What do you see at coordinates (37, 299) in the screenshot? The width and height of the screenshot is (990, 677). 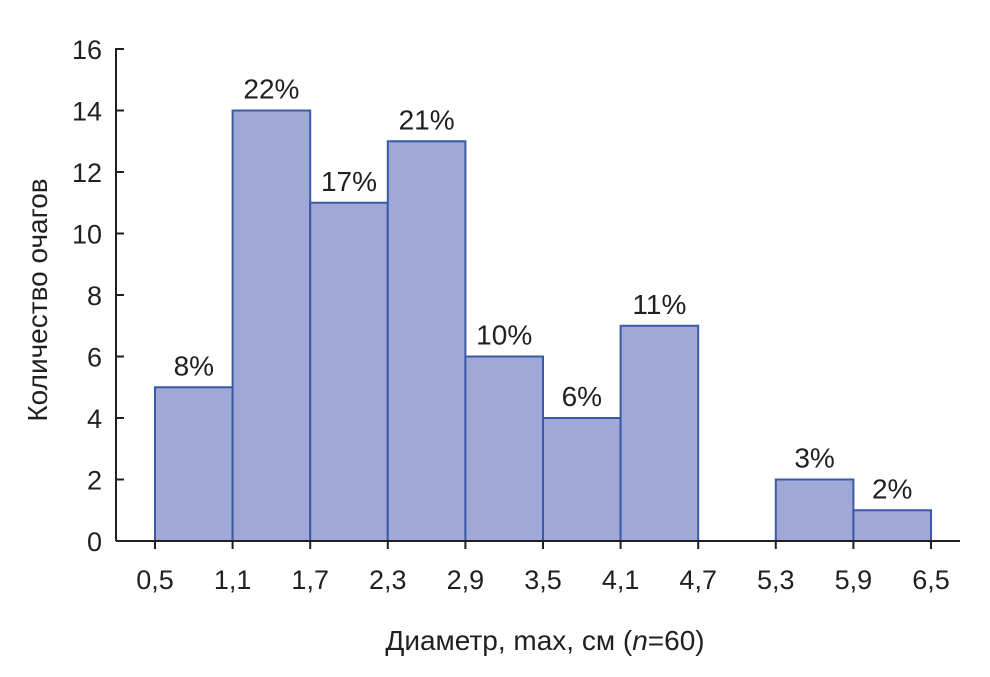 I see `y-axis-title: Количество очагов` at bounding box center [37, 299].